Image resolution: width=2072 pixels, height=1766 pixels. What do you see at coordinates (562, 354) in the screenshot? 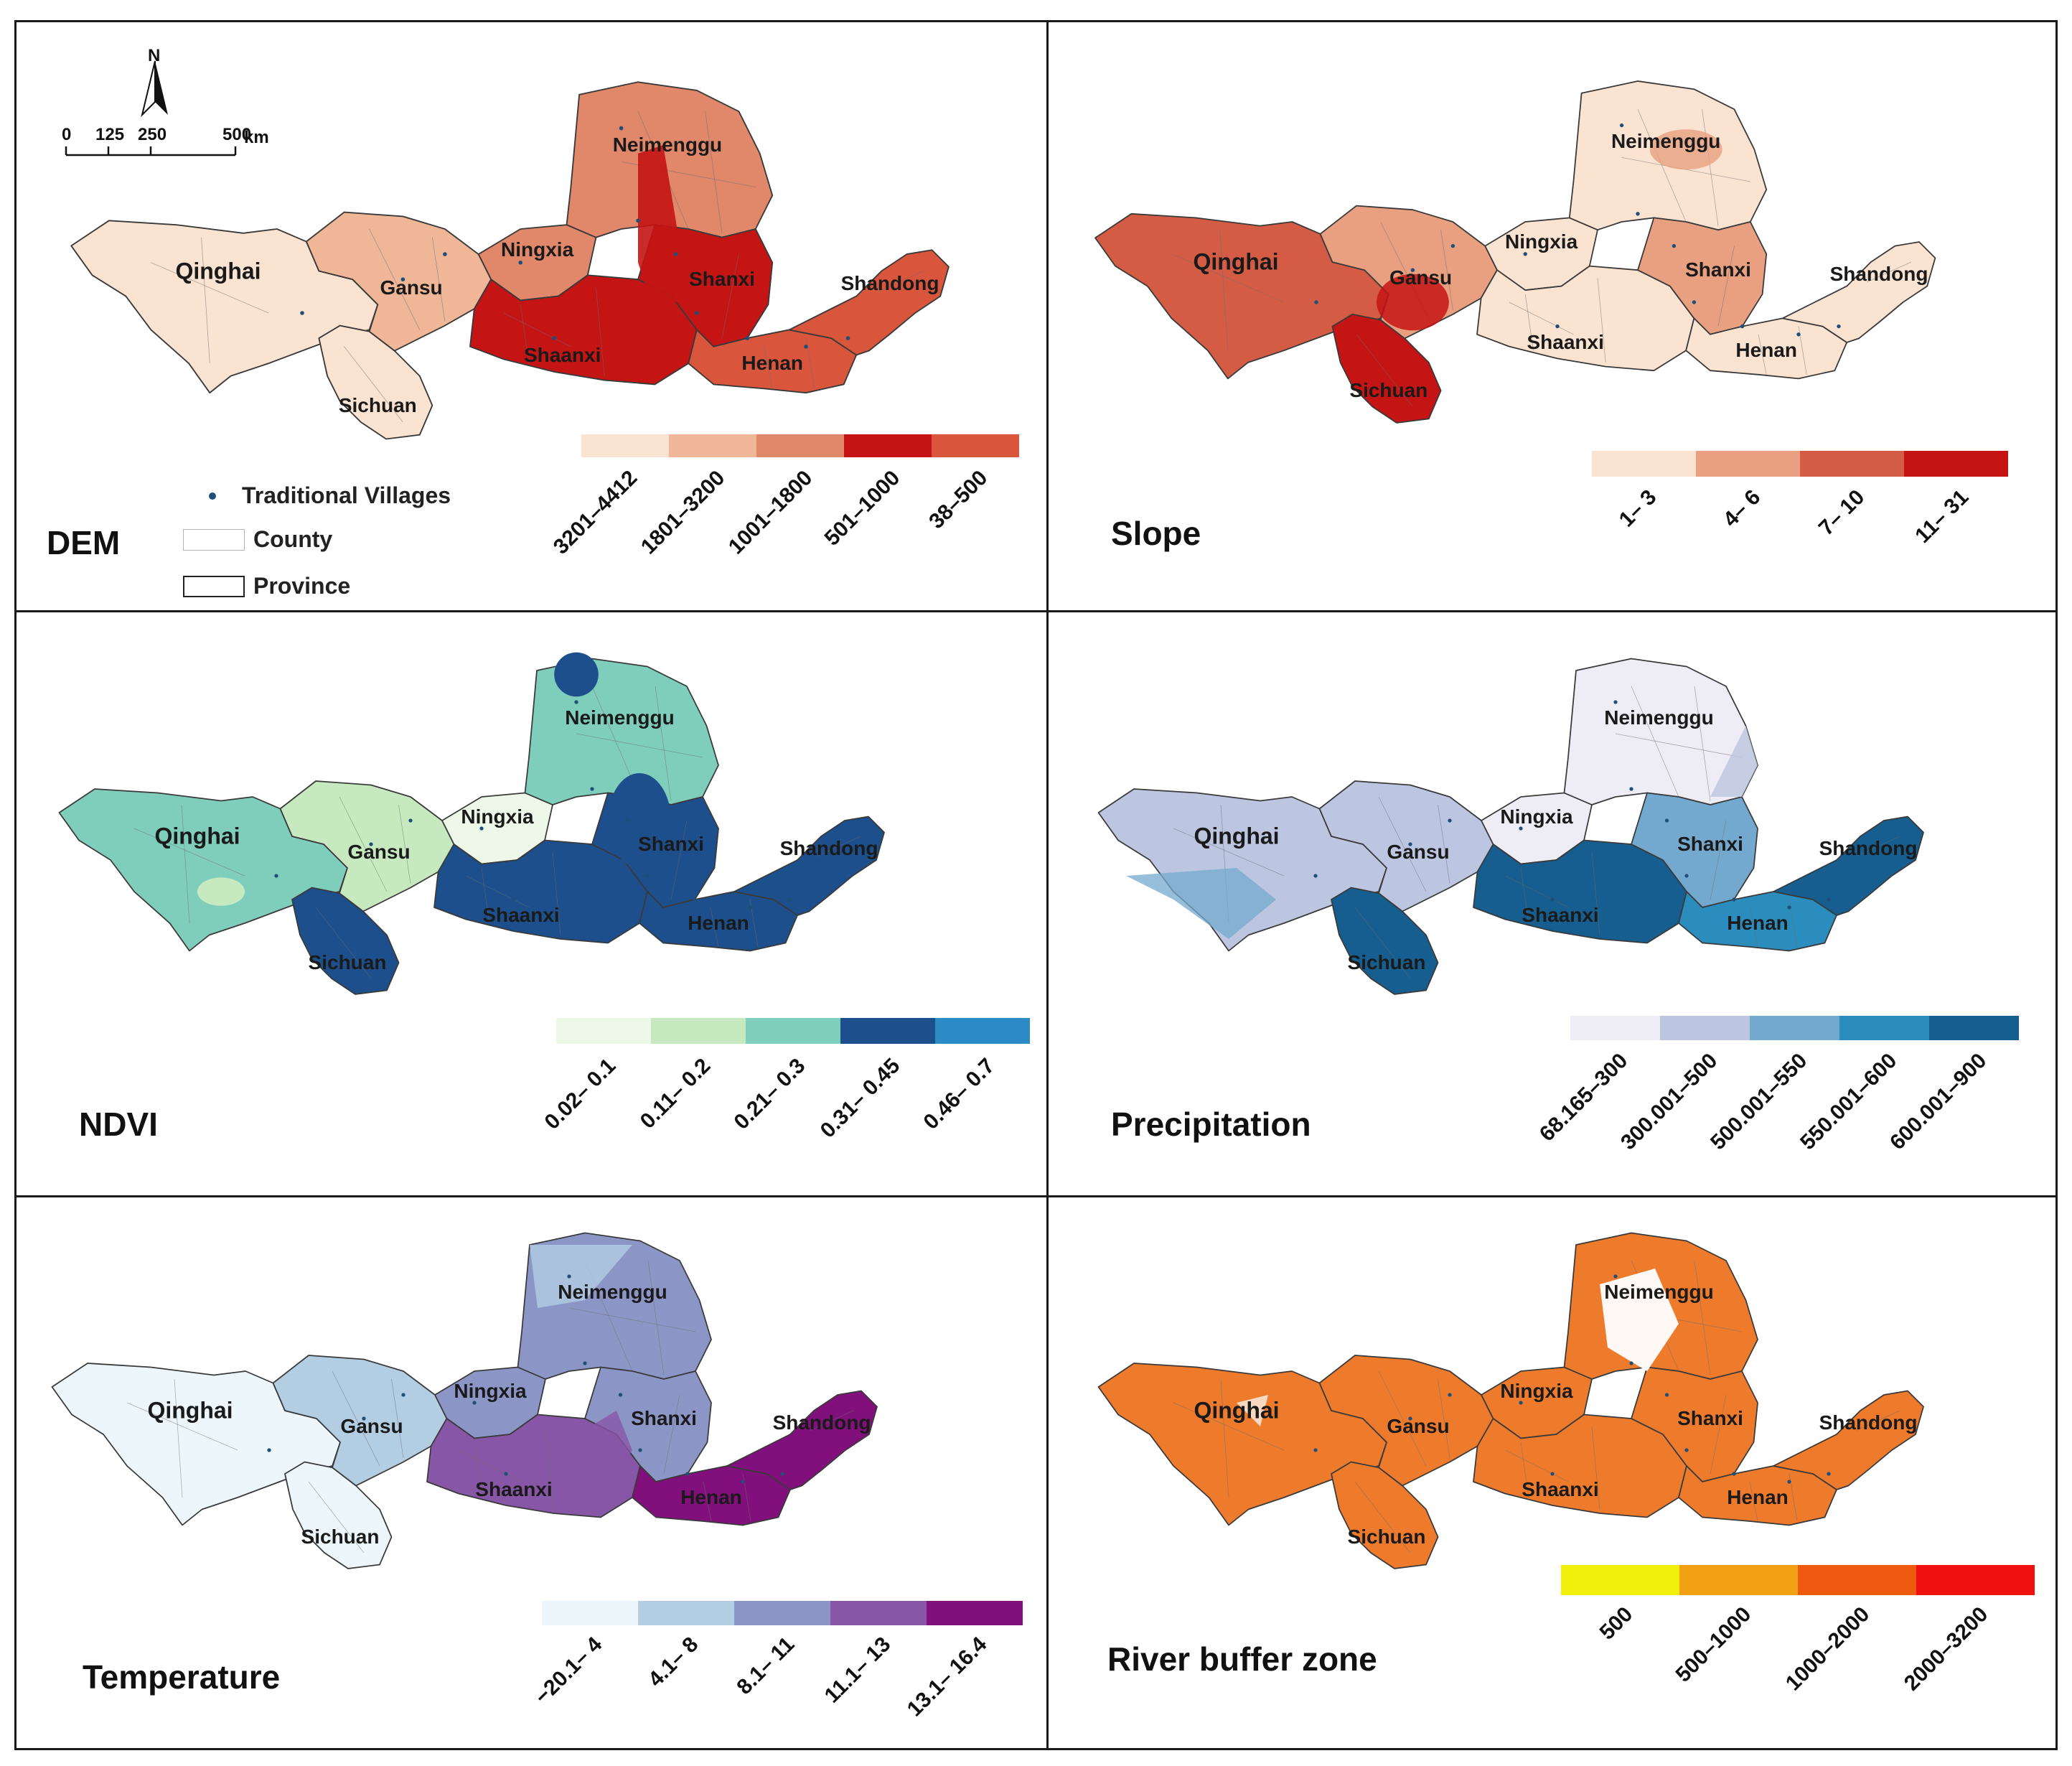
I see `region-label-shaanxi: Shaanxi` at bounding box center [562, 354].